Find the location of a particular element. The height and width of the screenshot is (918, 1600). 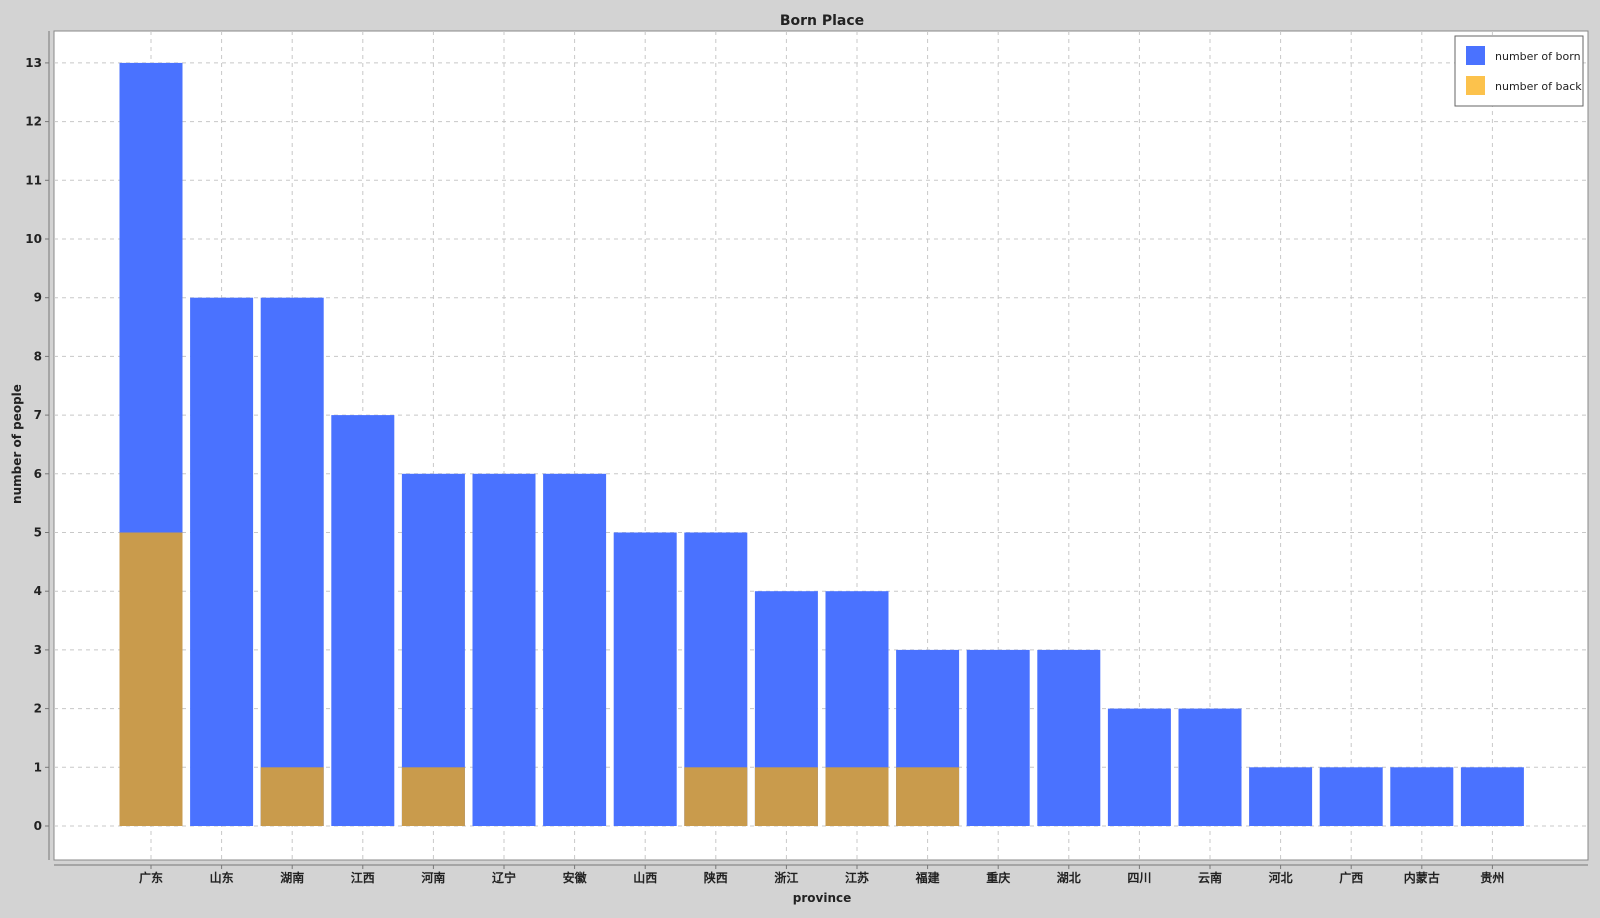

x-tick-label: 山西 is located at coordinates (645, 877).